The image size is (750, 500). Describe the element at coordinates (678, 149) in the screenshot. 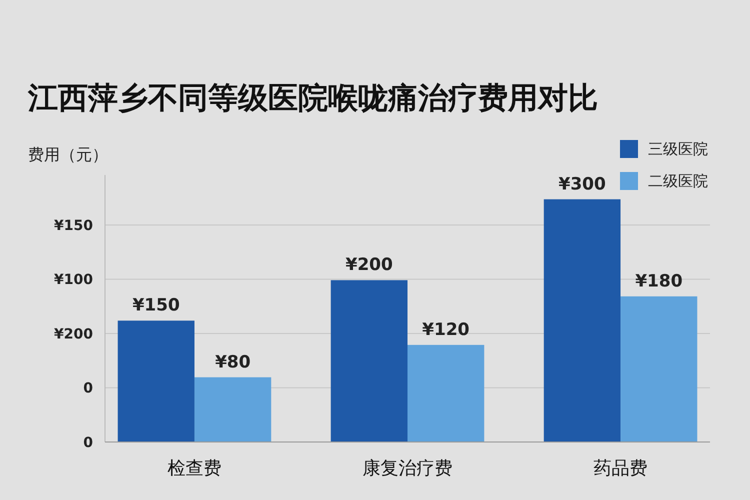

I see `legend-label: 三级医院` at that location.